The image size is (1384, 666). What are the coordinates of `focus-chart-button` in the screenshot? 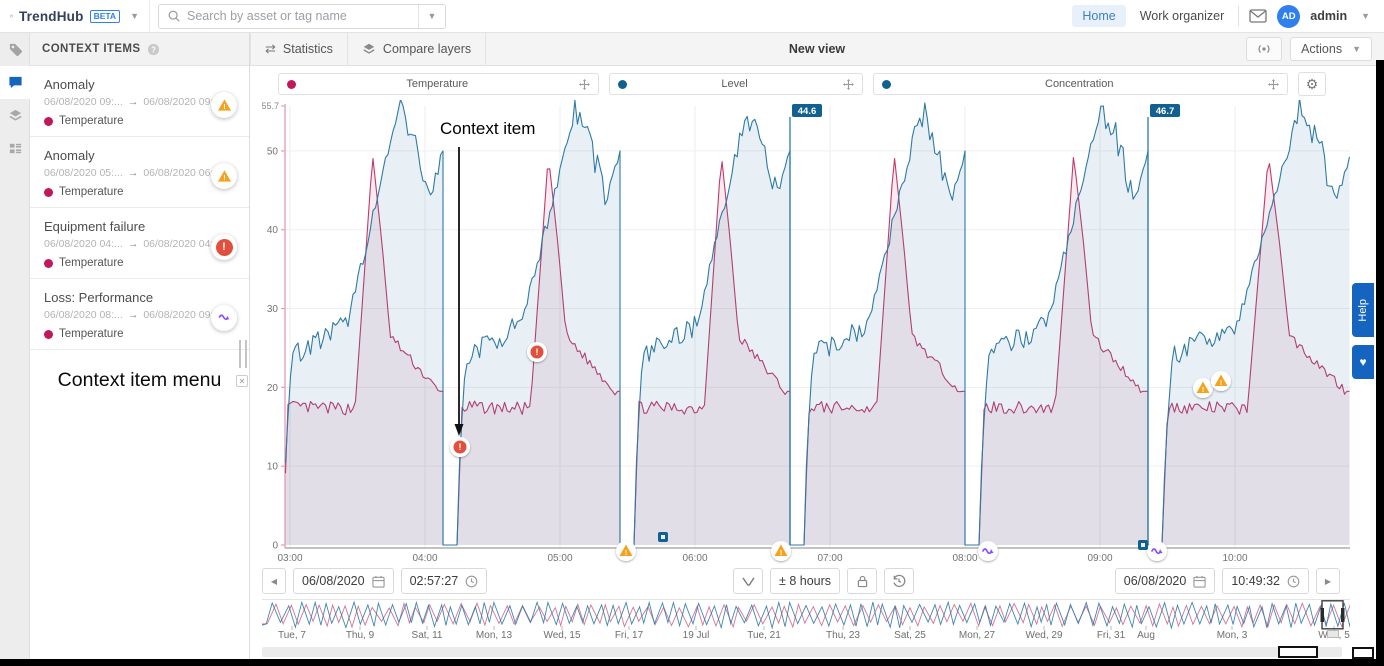 It's located at (748, 581).